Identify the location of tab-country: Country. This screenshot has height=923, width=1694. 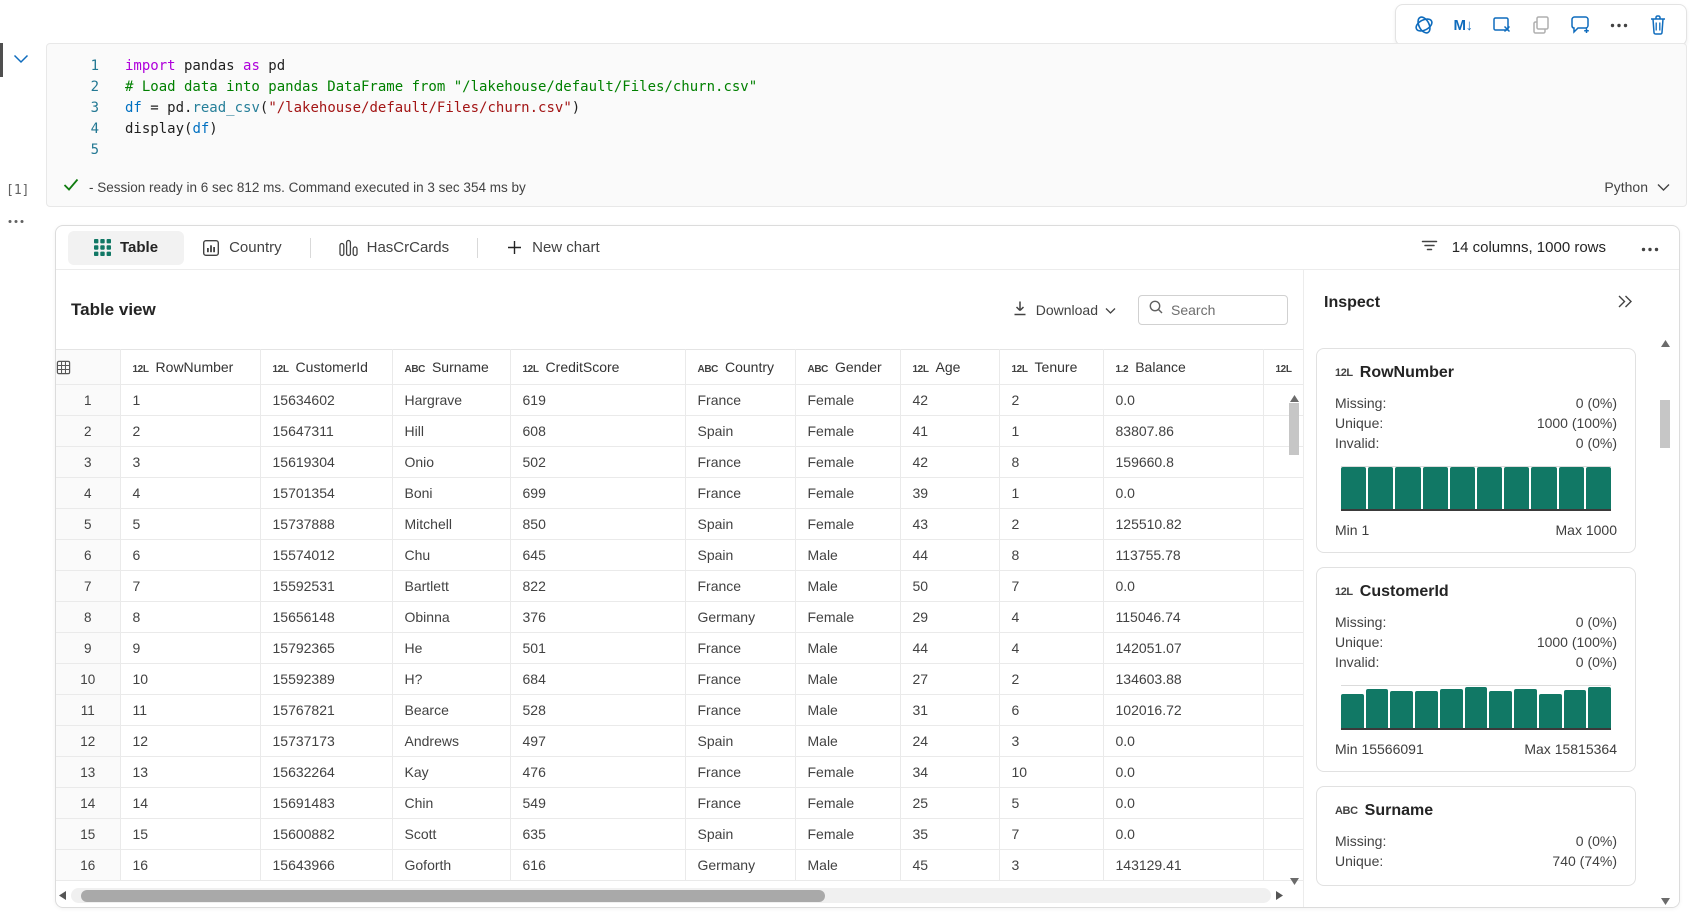
(242, 248).